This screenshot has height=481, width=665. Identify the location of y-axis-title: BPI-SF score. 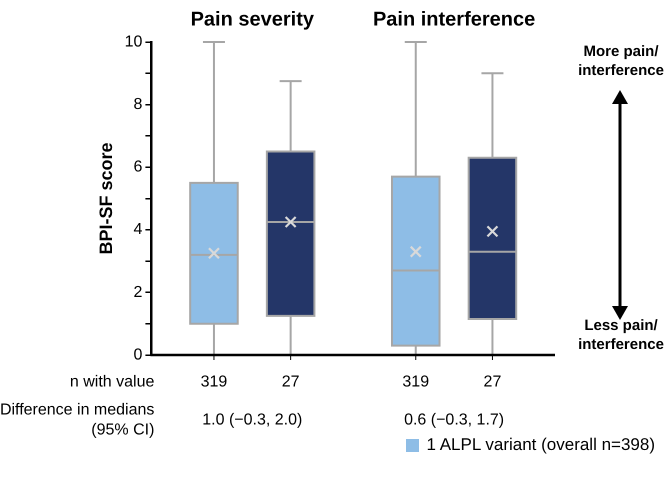
(106, 198).